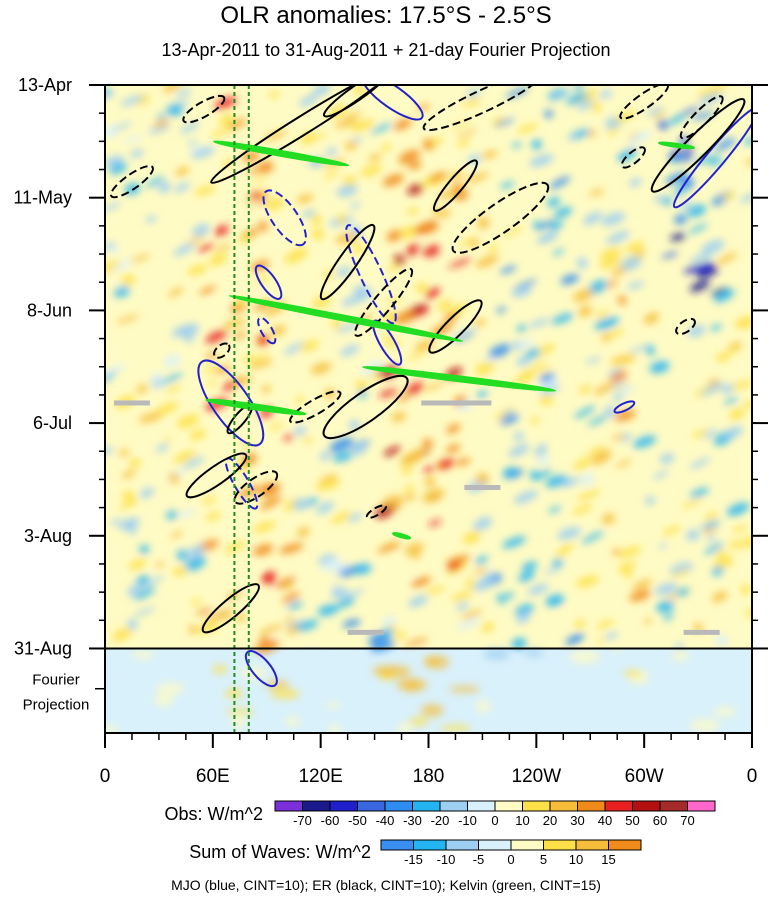 The image size is (772, 899). I want to click on colorbar-tick-label: 0, so click(494, 820).